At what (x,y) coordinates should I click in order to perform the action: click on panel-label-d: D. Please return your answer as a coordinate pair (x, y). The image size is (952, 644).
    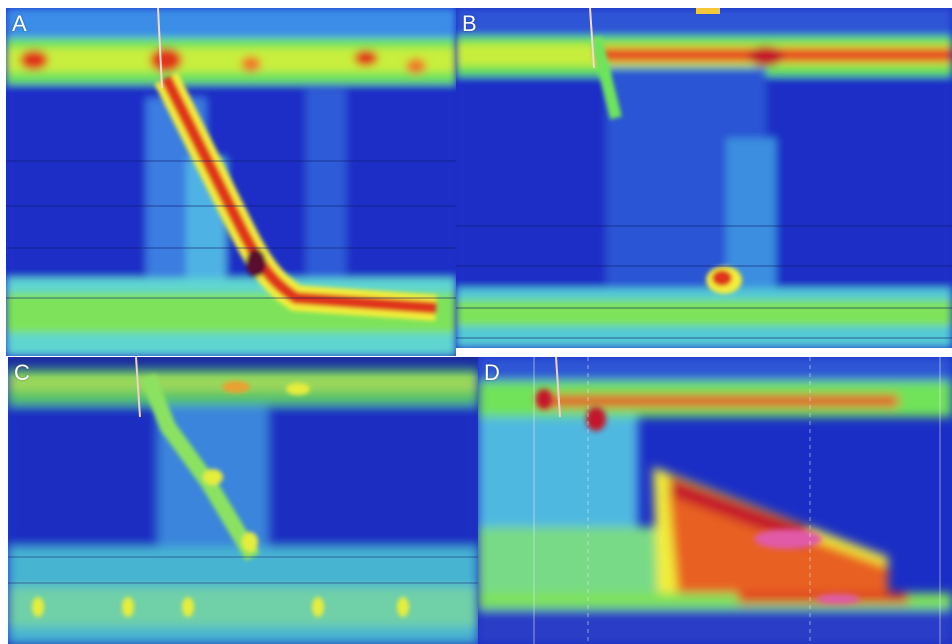
    Looking at the image, I should click on (492, 372).